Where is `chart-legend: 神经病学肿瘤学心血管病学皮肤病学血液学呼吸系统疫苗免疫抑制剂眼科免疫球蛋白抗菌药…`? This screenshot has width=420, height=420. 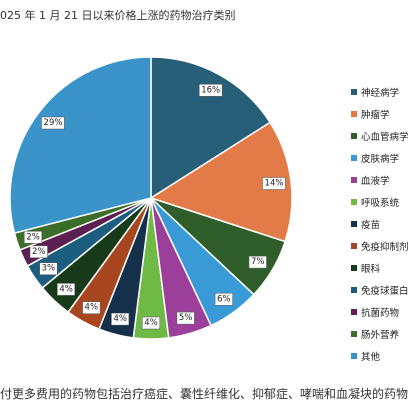
chart-legend: 神经病学肿瘤学心血管病学皮肤病学血液学呼吸系统疫苗免疫抑制剂眼科免疫球蛋白抗菌药… is located at coordinates (380, 224).